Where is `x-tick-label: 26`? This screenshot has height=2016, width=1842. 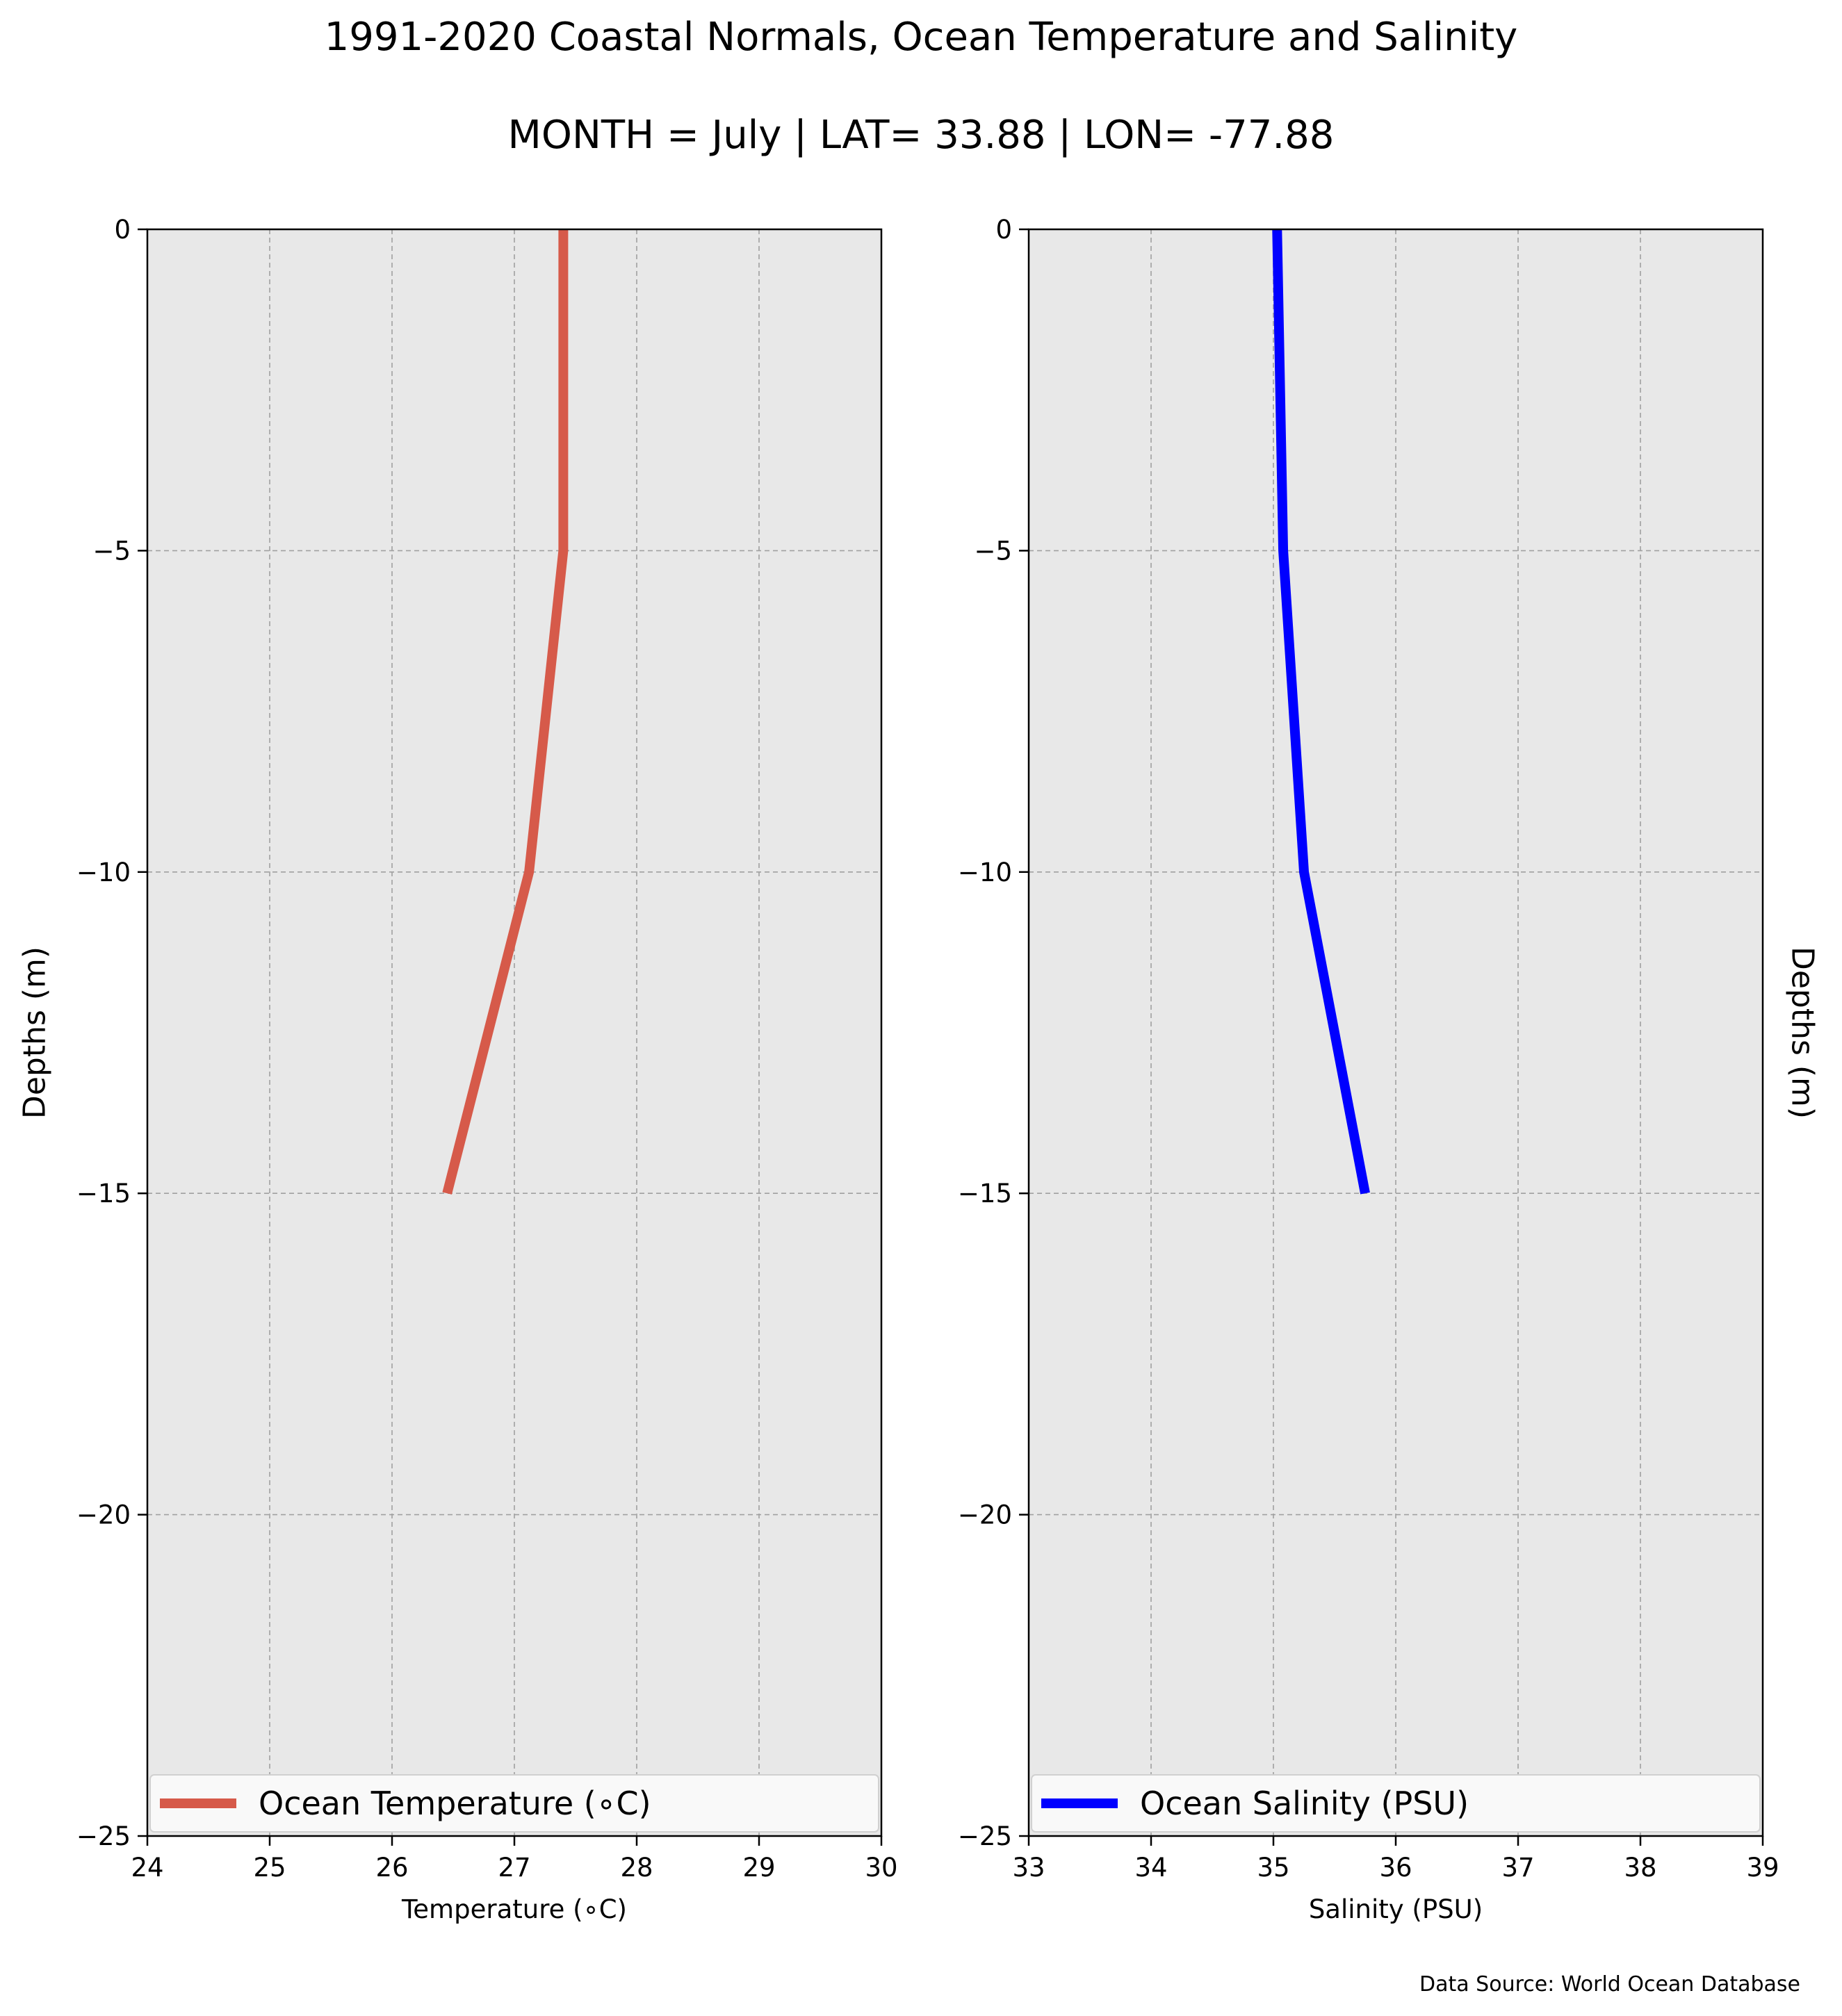 x-tick-label: 26 is located at coordinates (392, 1868).